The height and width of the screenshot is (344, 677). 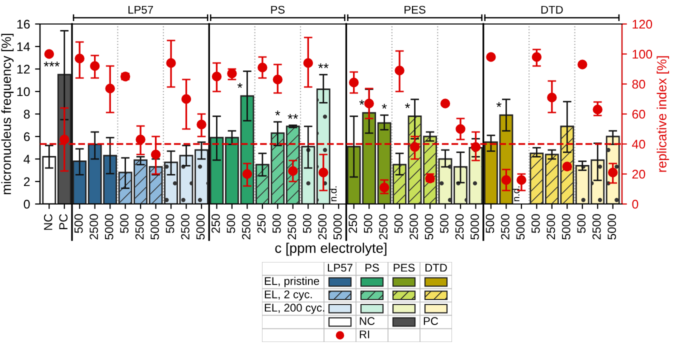 I want to click on text: PC, so click(x=431, y=321).